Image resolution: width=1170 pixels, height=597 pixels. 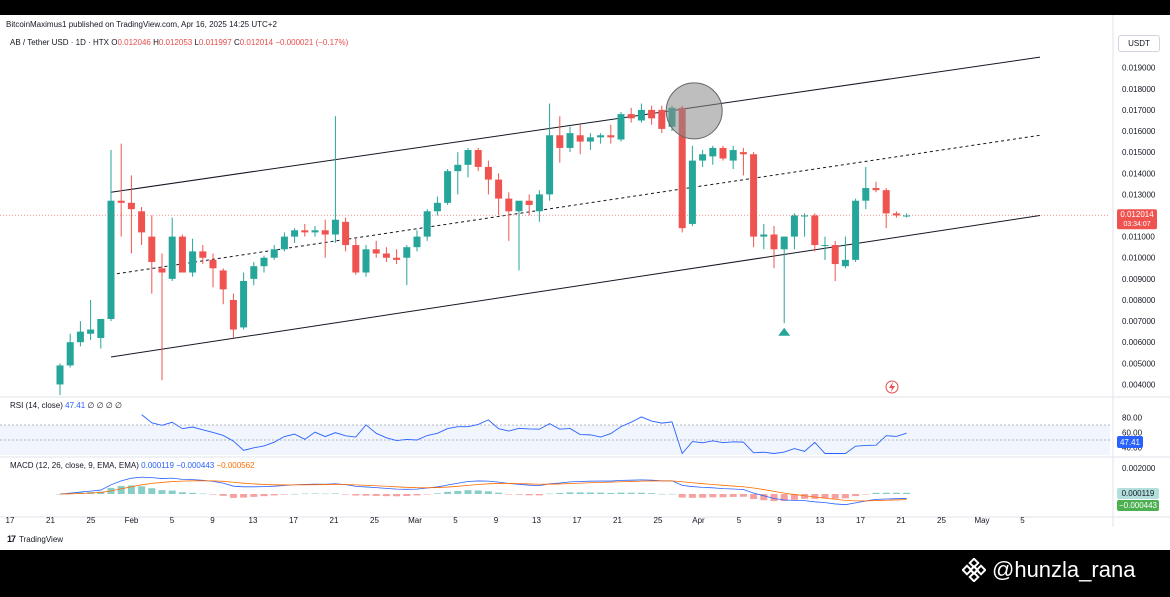 What do you see at coordinates (11, 539) in the screenshot?
I see `tradingview-logo-icon: 17` at bounding box center [11, 539].